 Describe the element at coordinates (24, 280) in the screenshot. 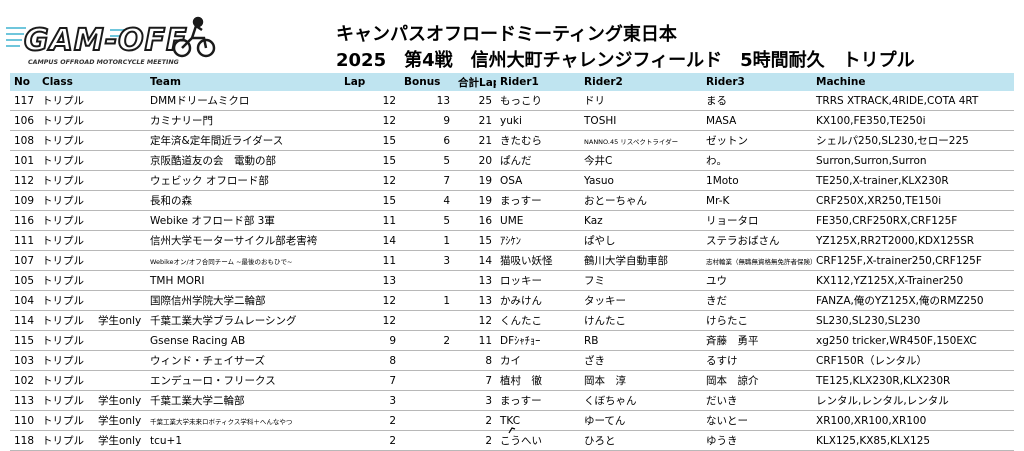

I see `cell-no: 105` at that location.